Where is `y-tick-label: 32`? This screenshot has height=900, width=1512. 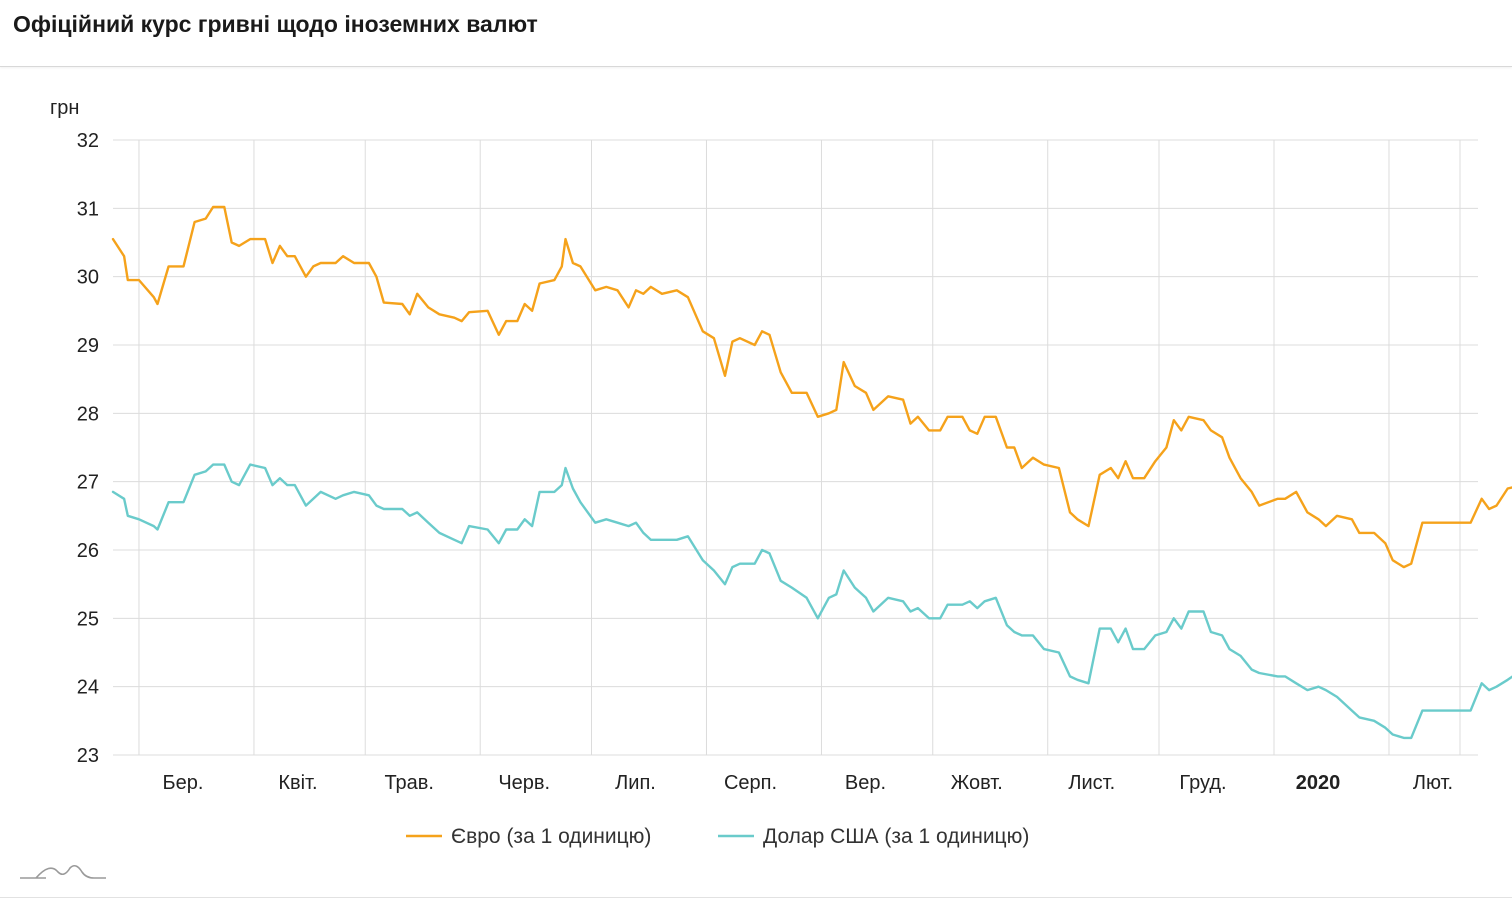 y-tick-label: 32 is located at coordinates (88, 141).